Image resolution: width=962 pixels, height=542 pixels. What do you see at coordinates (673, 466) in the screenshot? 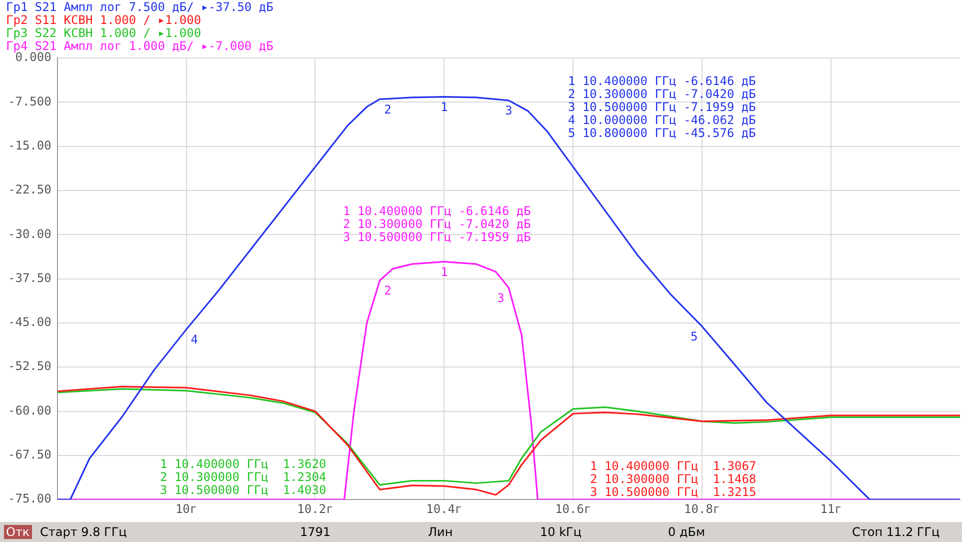
I see `annotation: 1 10.400000 ГГц 1.3067` at bounding box center [673, 466].